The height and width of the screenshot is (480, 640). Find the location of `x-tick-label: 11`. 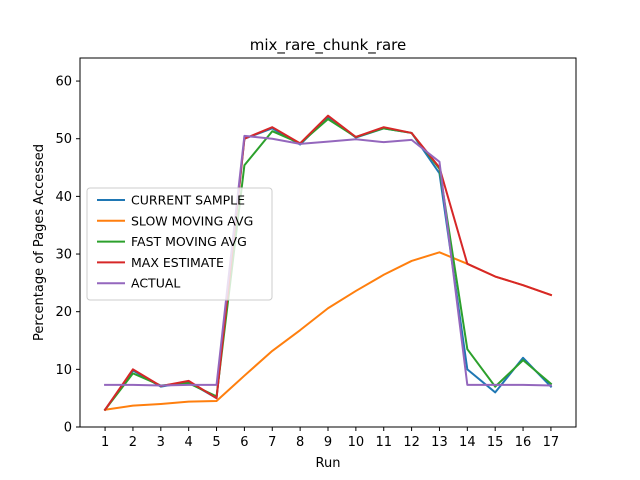

x-tick-label: 11 is located at coordinates (383, 442).